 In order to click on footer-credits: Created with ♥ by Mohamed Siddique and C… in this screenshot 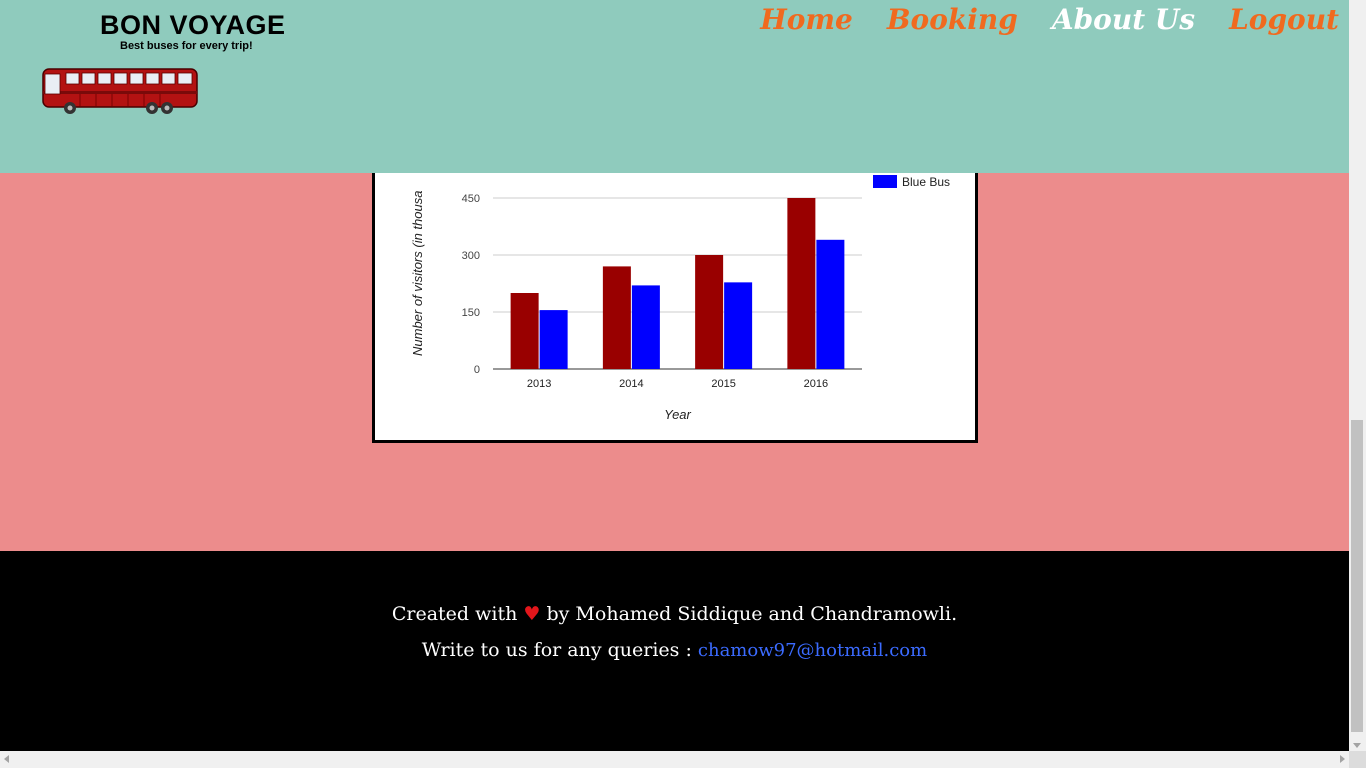, I will do `click(674, 614)`.